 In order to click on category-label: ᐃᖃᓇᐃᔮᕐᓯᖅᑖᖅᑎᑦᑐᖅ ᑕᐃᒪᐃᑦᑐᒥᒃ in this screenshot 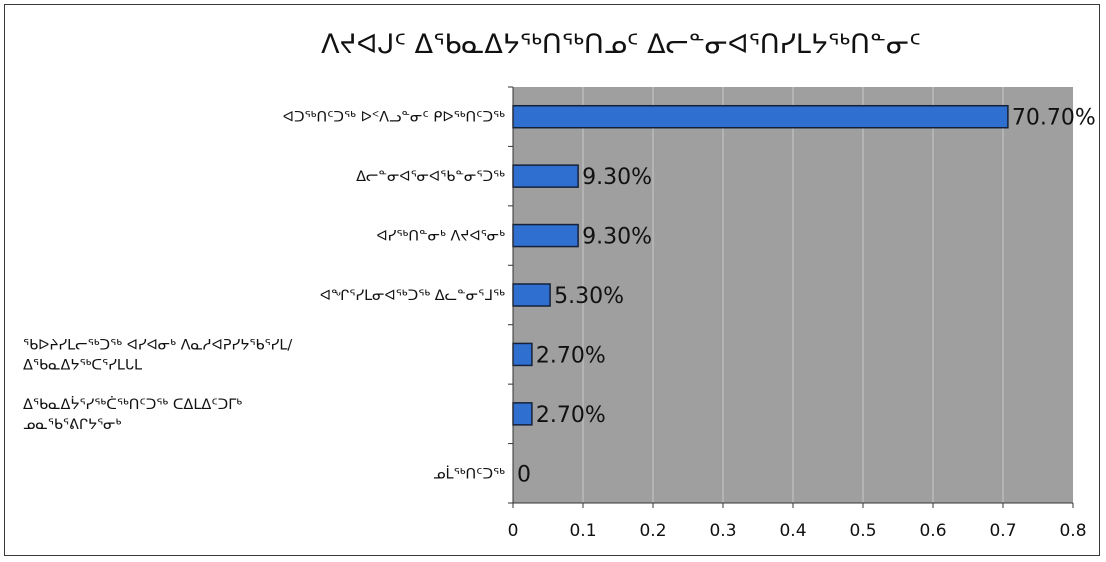, I will do `click(132, 404)`.